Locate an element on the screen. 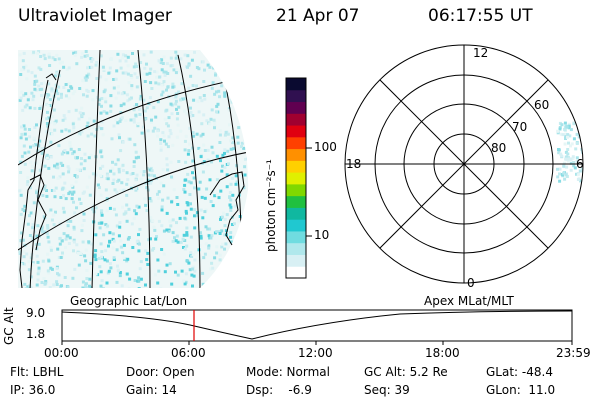 The width and height of the screenshot is (600, 400). colorbar-cell is located at coordinates (296, 213).